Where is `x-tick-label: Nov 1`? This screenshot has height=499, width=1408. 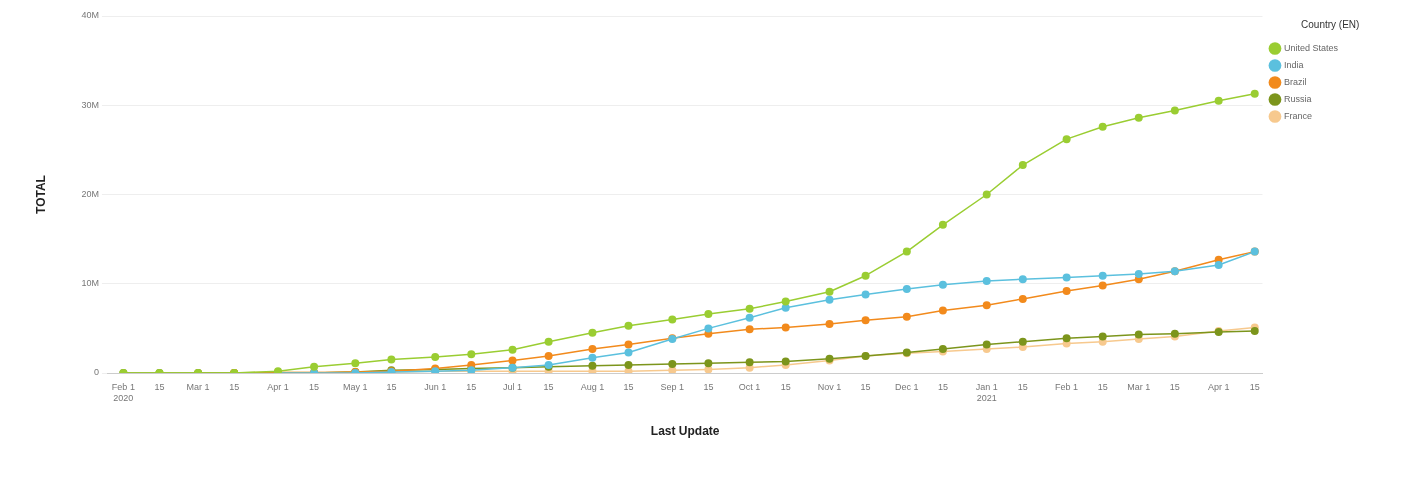 x-tick-label: Nov 1 is located at coordinates (829, 386).